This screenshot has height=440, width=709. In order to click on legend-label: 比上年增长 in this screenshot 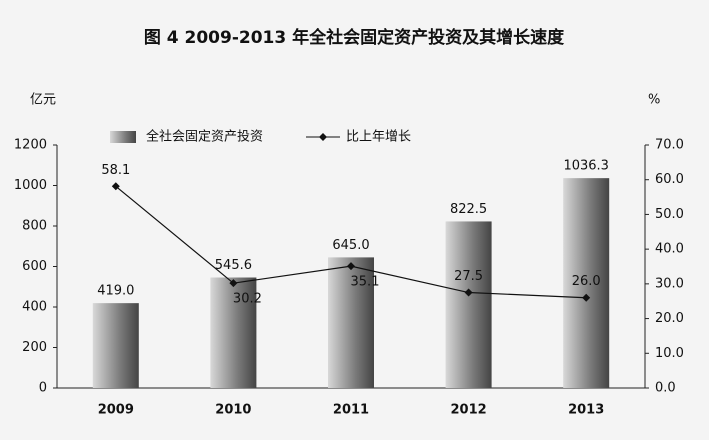, I will do `click(378, 137)`.